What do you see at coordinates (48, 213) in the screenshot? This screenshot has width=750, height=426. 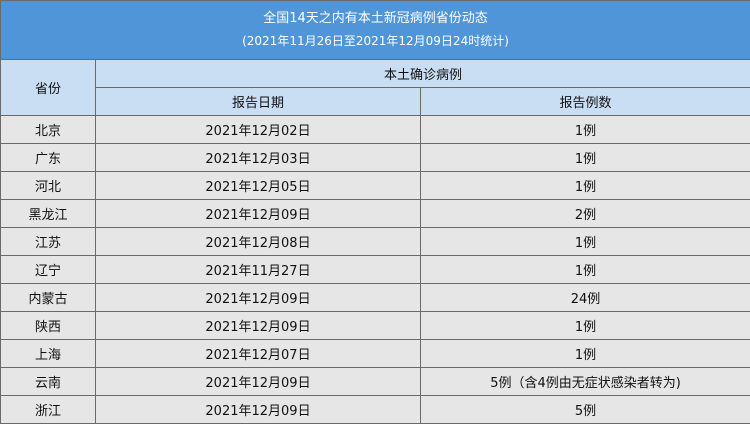 I see `cell-province: 黑龙江` at bounding box center [48, 213].